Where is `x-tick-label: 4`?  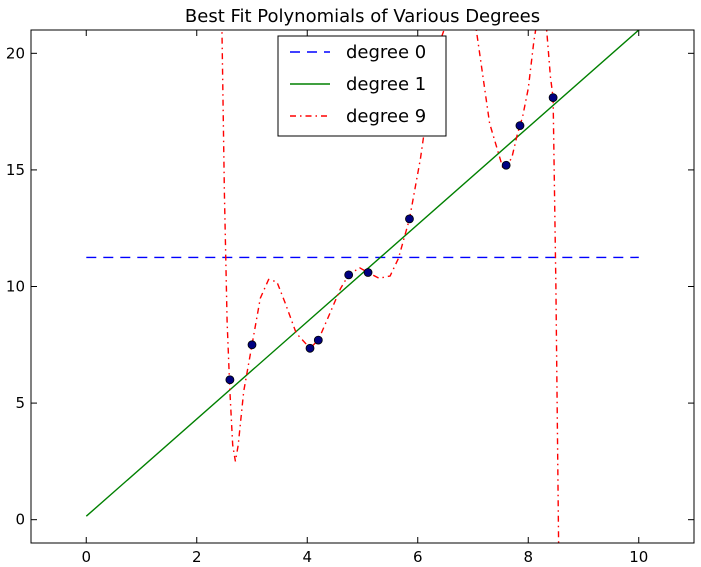
x-tick-label: 4 is located at coordinates (307, 557).